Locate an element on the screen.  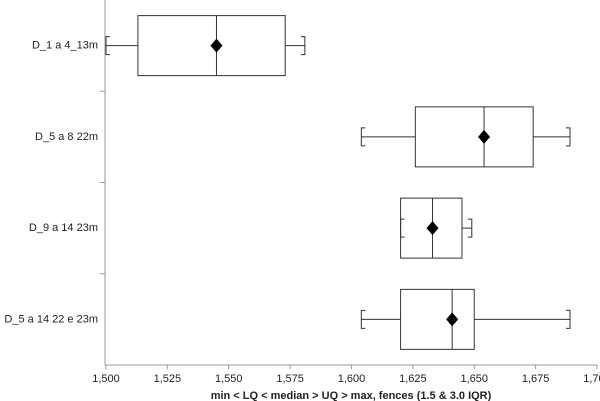
x-tick-label: 1,575 is located at coordinates (290, 379).